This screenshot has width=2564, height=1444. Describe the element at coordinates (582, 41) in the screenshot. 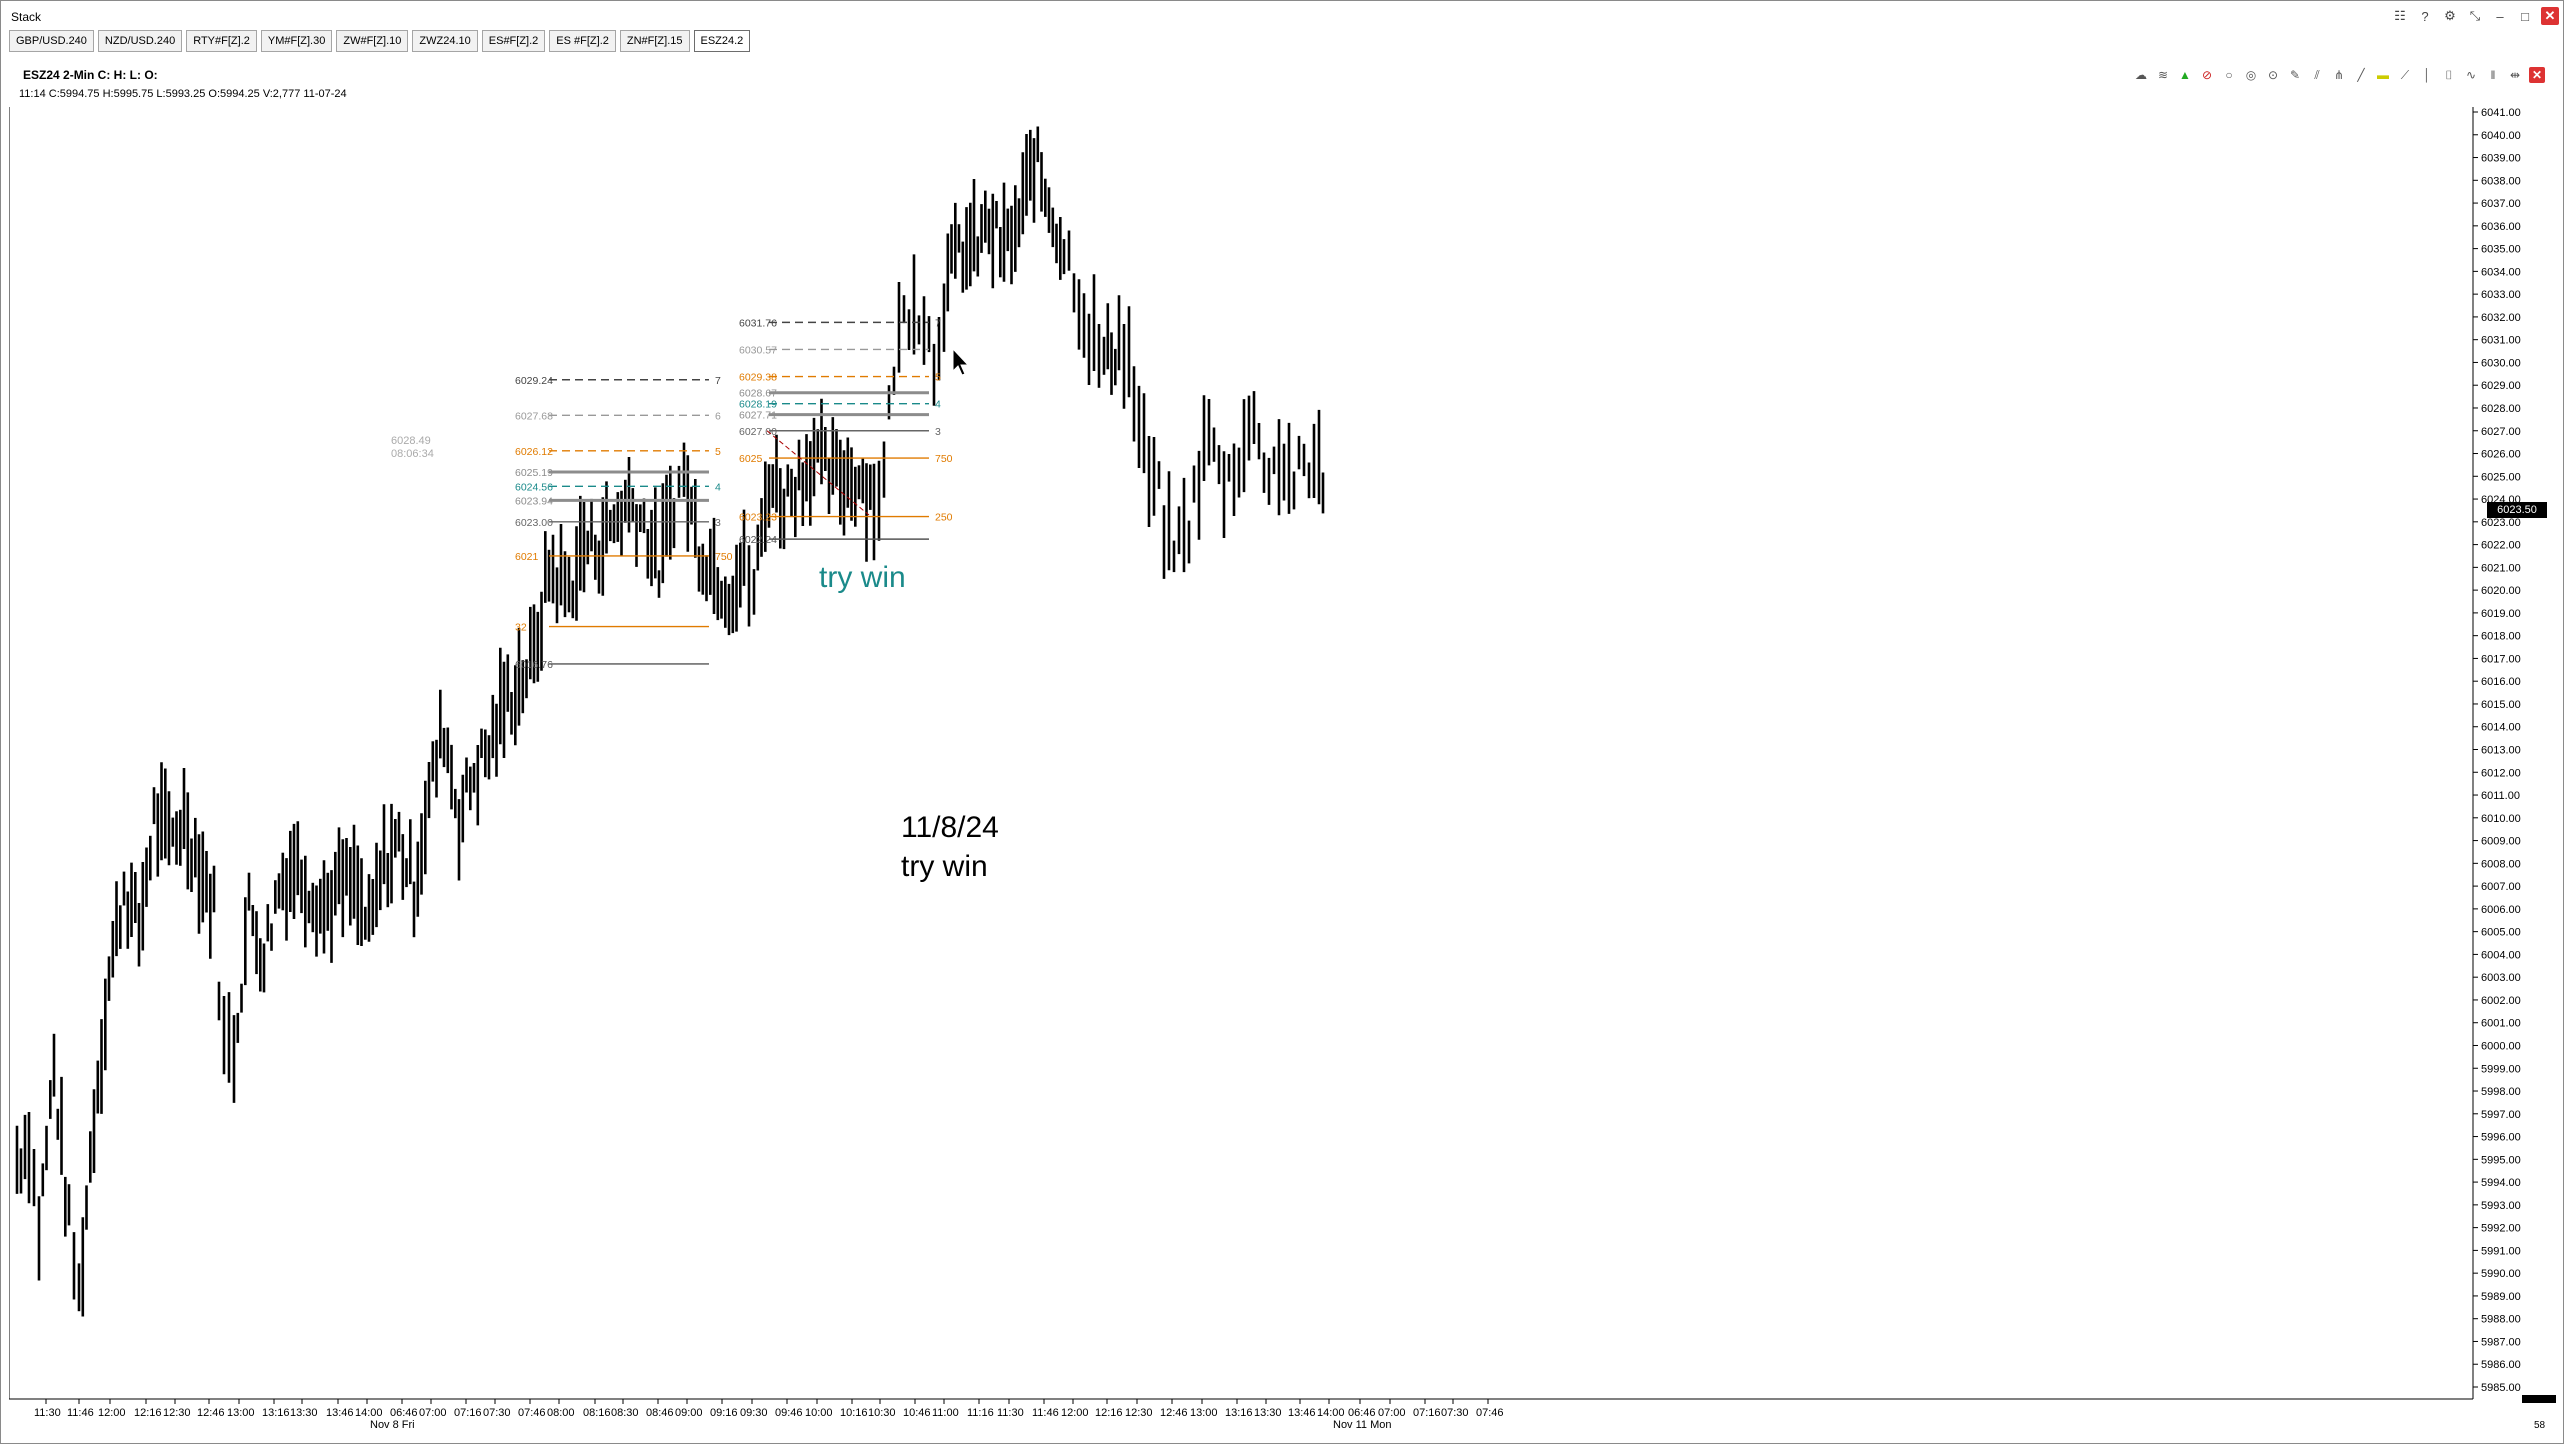

I see `tab-7: ES #F[Z].2` at that location.